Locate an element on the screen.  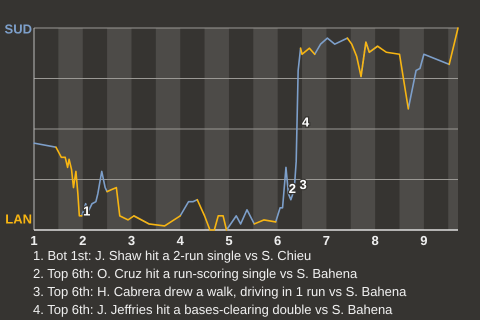
x-tick-label: 3 is located at coordinates (132, 240).